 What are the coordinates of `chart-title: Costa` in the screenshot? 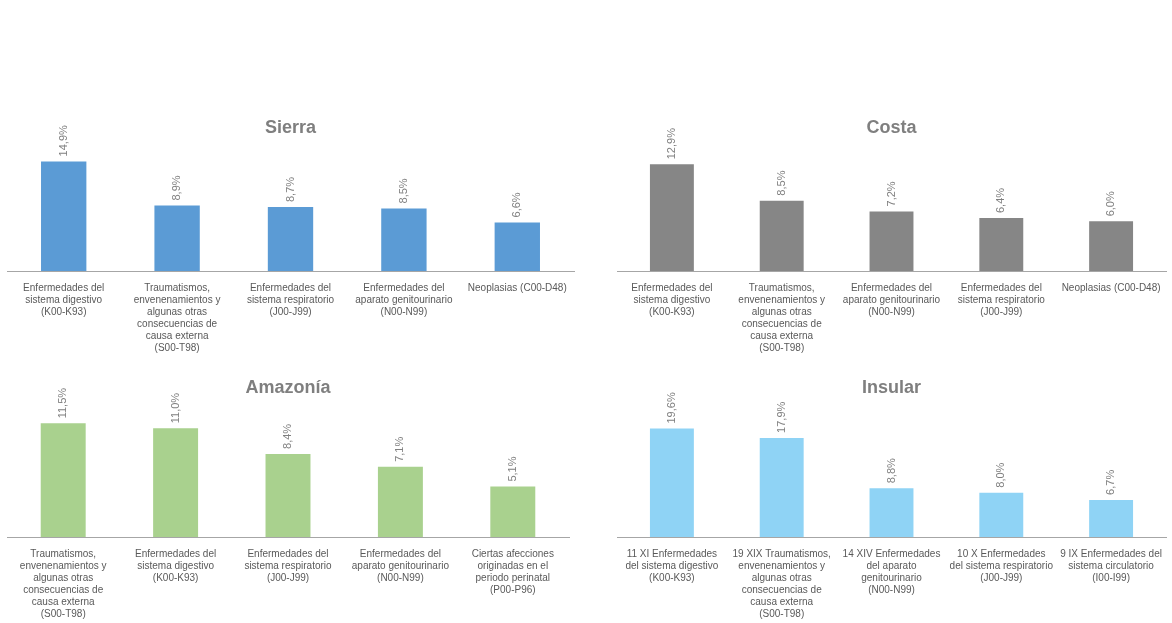 It's located at (892, 126).